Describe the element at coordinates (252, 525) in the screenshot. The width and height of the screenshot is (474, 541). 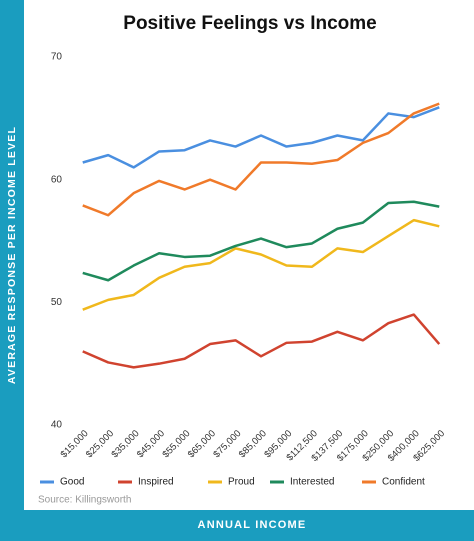
I see `x-axis-title: ANNUAL INCOME` at that location.